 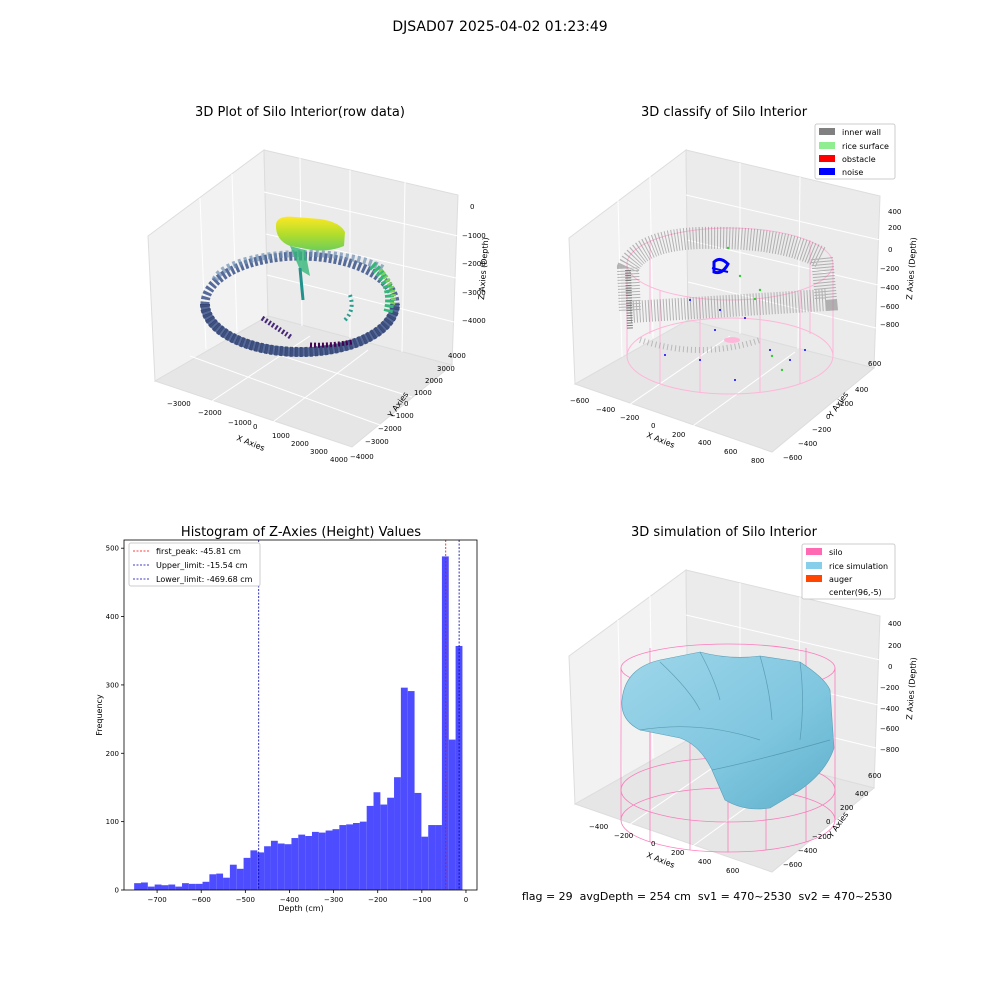 I want to click on legend-swatch-auger, so click(x=814, y=578).